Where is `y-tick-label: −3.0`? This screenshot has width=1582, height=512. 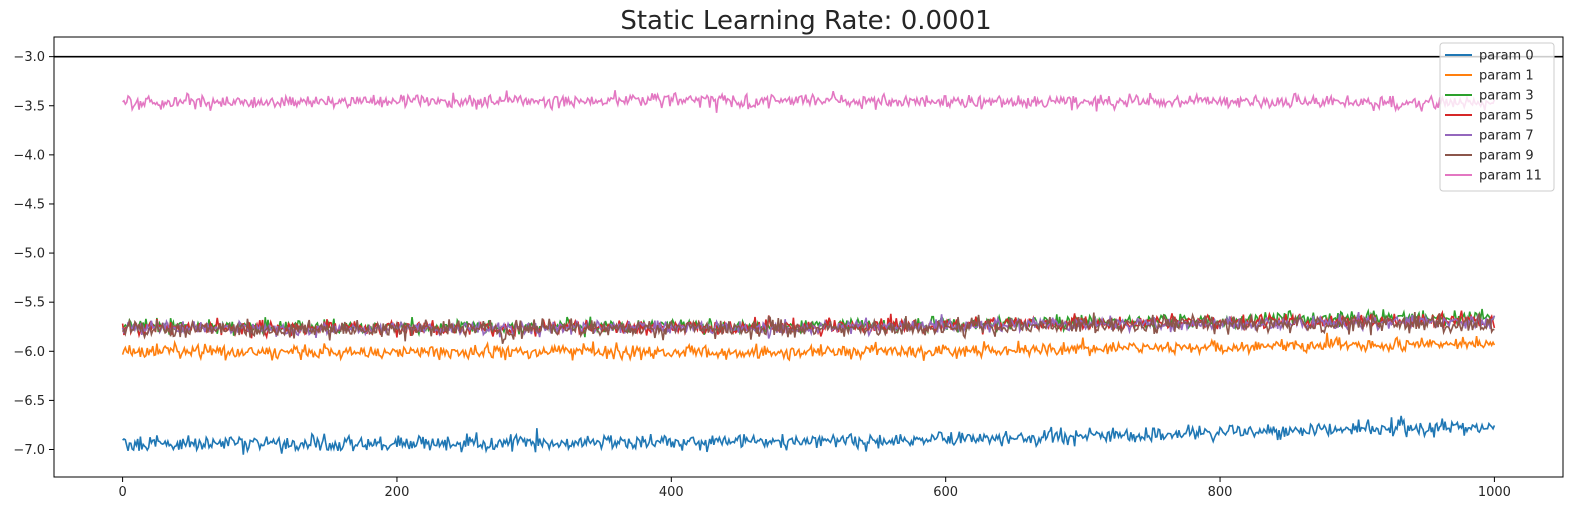 y-tick-label: −3.0 is located at coordinates (29, 57).